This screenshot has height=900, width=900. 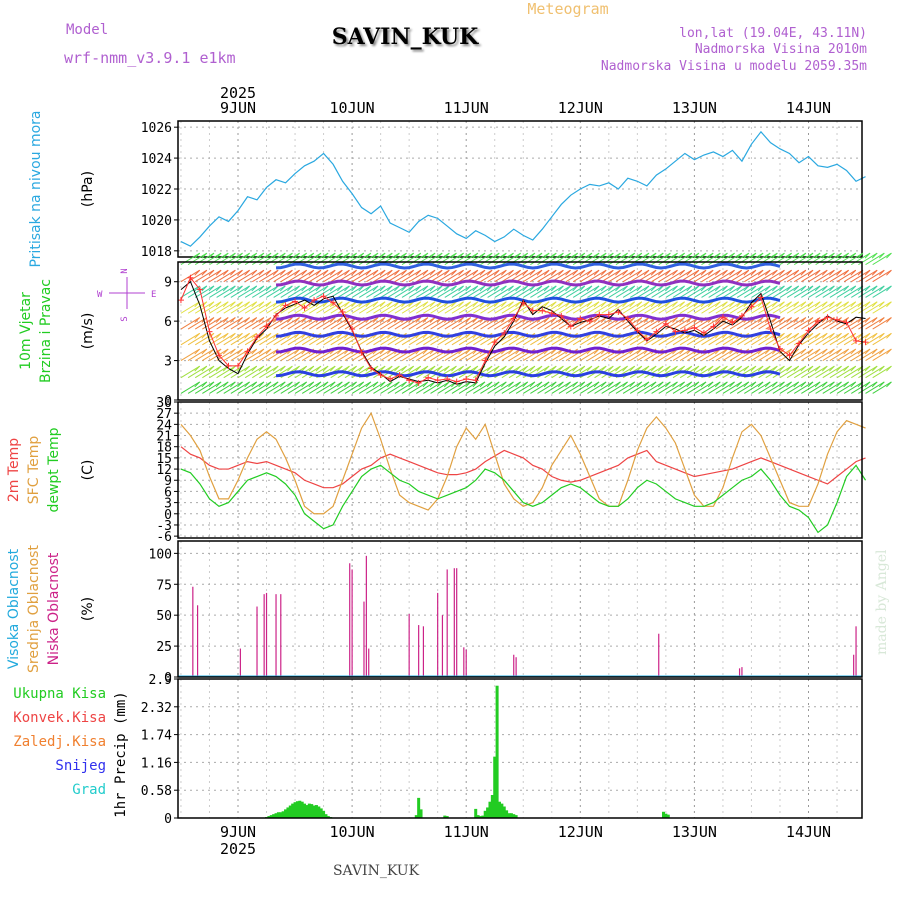 What do you see at coordinates (156, 252) in the screenshot?
I see `pressure-ytick-label: 1018` at bounding box center [156, 252].